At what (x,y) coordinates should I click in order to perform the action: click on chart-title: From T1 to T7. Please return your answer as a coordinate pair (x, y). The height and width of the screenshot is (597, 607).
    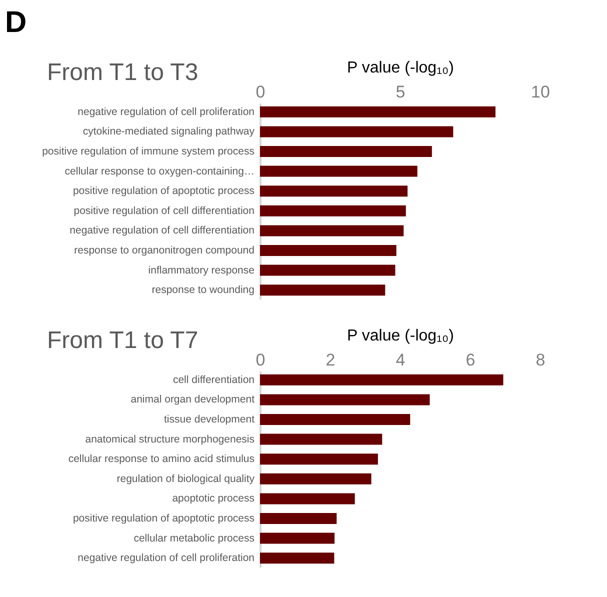
    Looking at the image, I should click on (122, 340).